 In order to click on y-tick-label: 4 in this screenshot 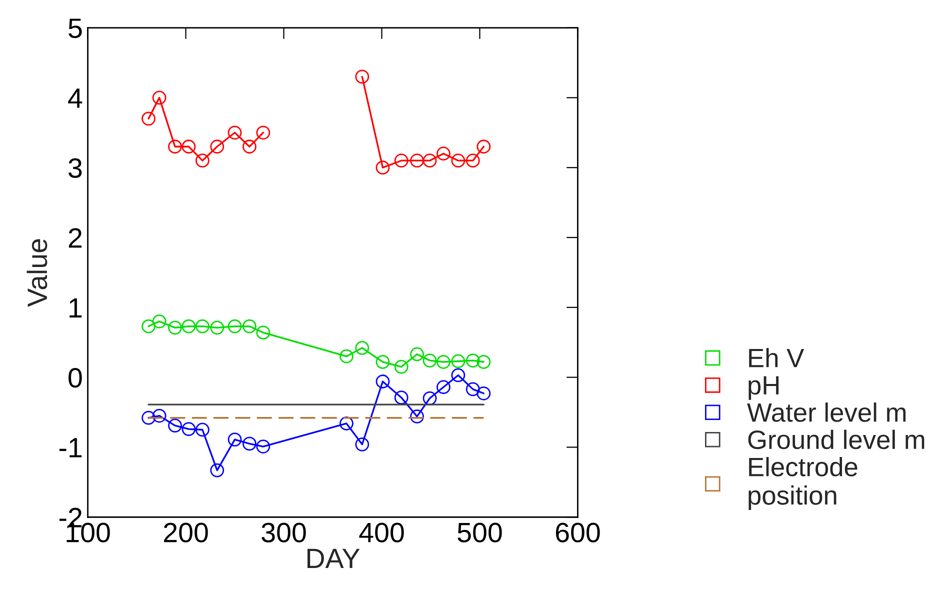, I will do `click(75, 98)`.